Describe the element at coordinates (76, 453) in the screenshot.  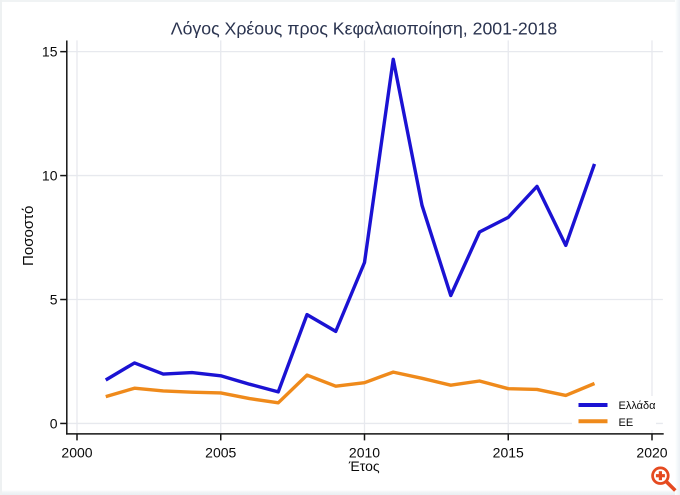
I see `svg-text: 2000` at that location.